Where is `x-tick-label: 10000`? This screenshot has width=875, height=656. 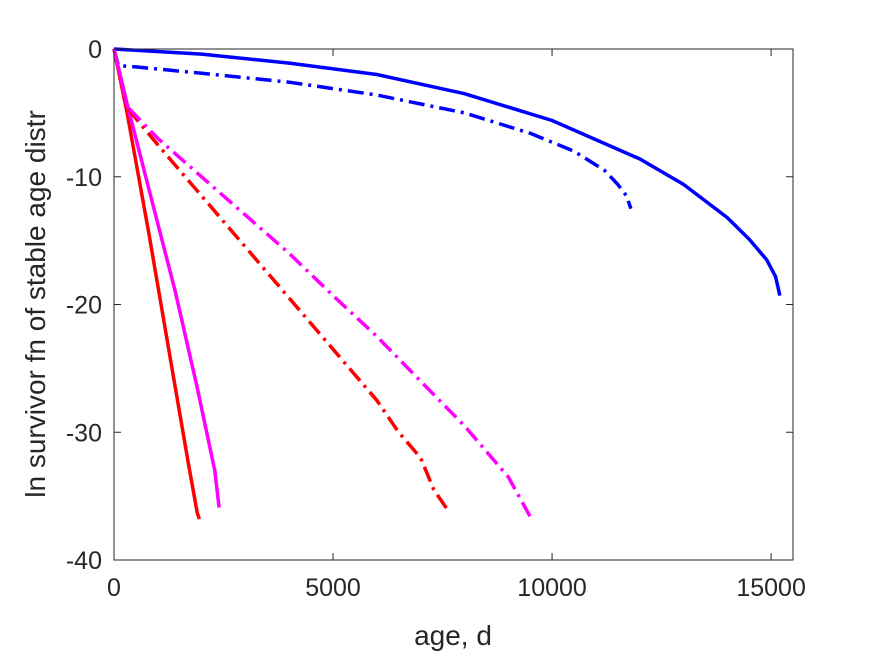 x-tick-label: 10000 is located at coordinates (552, 588).